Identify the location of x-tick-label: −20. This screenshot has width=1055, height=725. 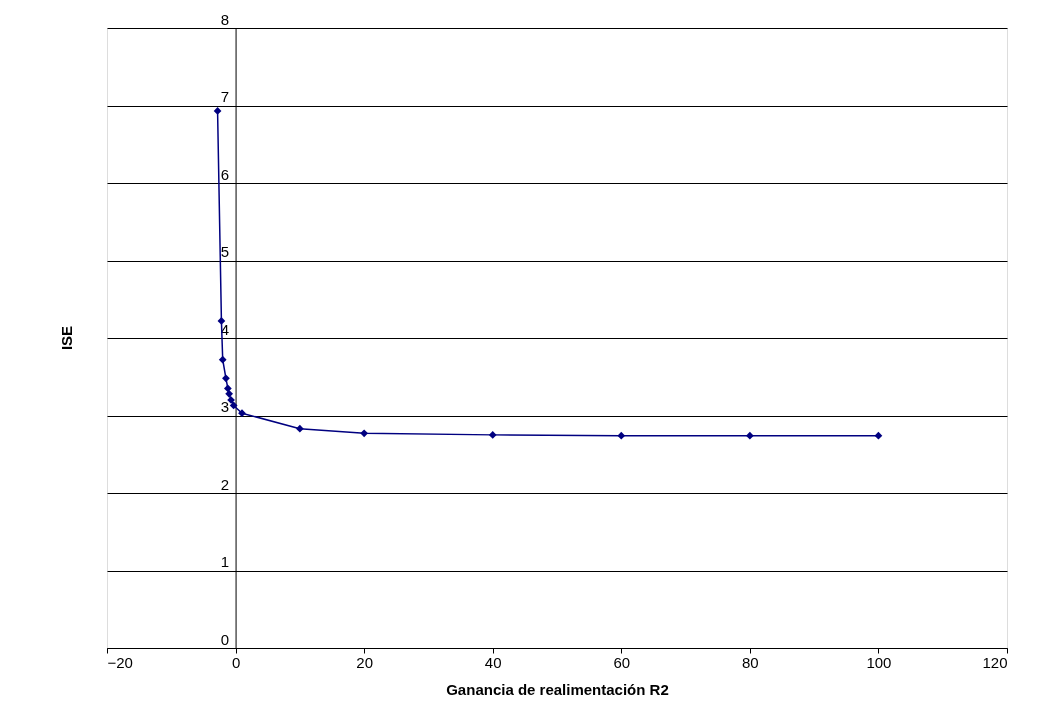
(120, 662).